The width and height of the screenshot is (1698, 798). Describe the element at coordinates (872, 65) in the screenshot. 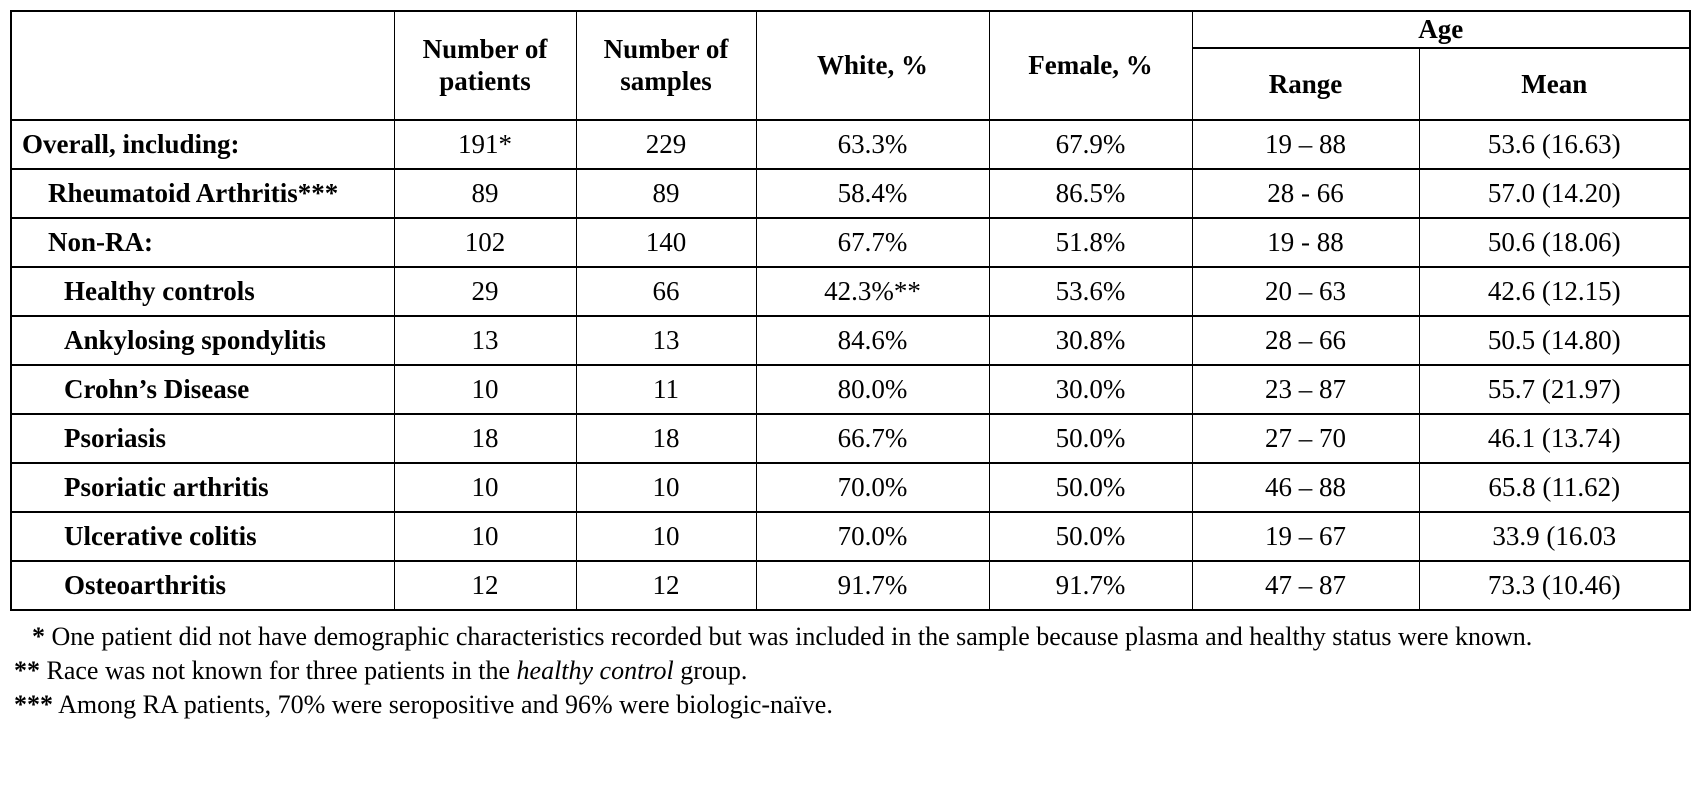

I see `header-white-pct: White, %` at that location.